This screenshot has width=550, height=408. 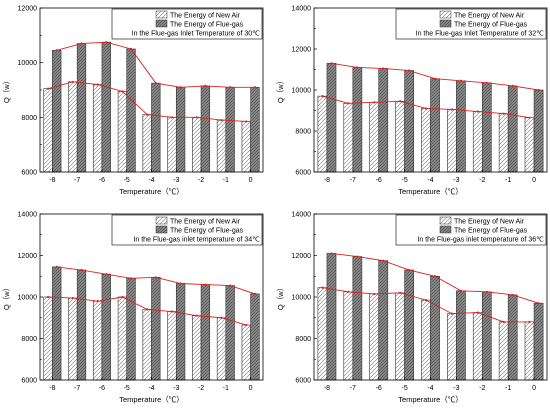 What do you see at coordinates (482, 388) in the screenshot?
I see `x-tick-label: -2` at bounding box center [482, 388].